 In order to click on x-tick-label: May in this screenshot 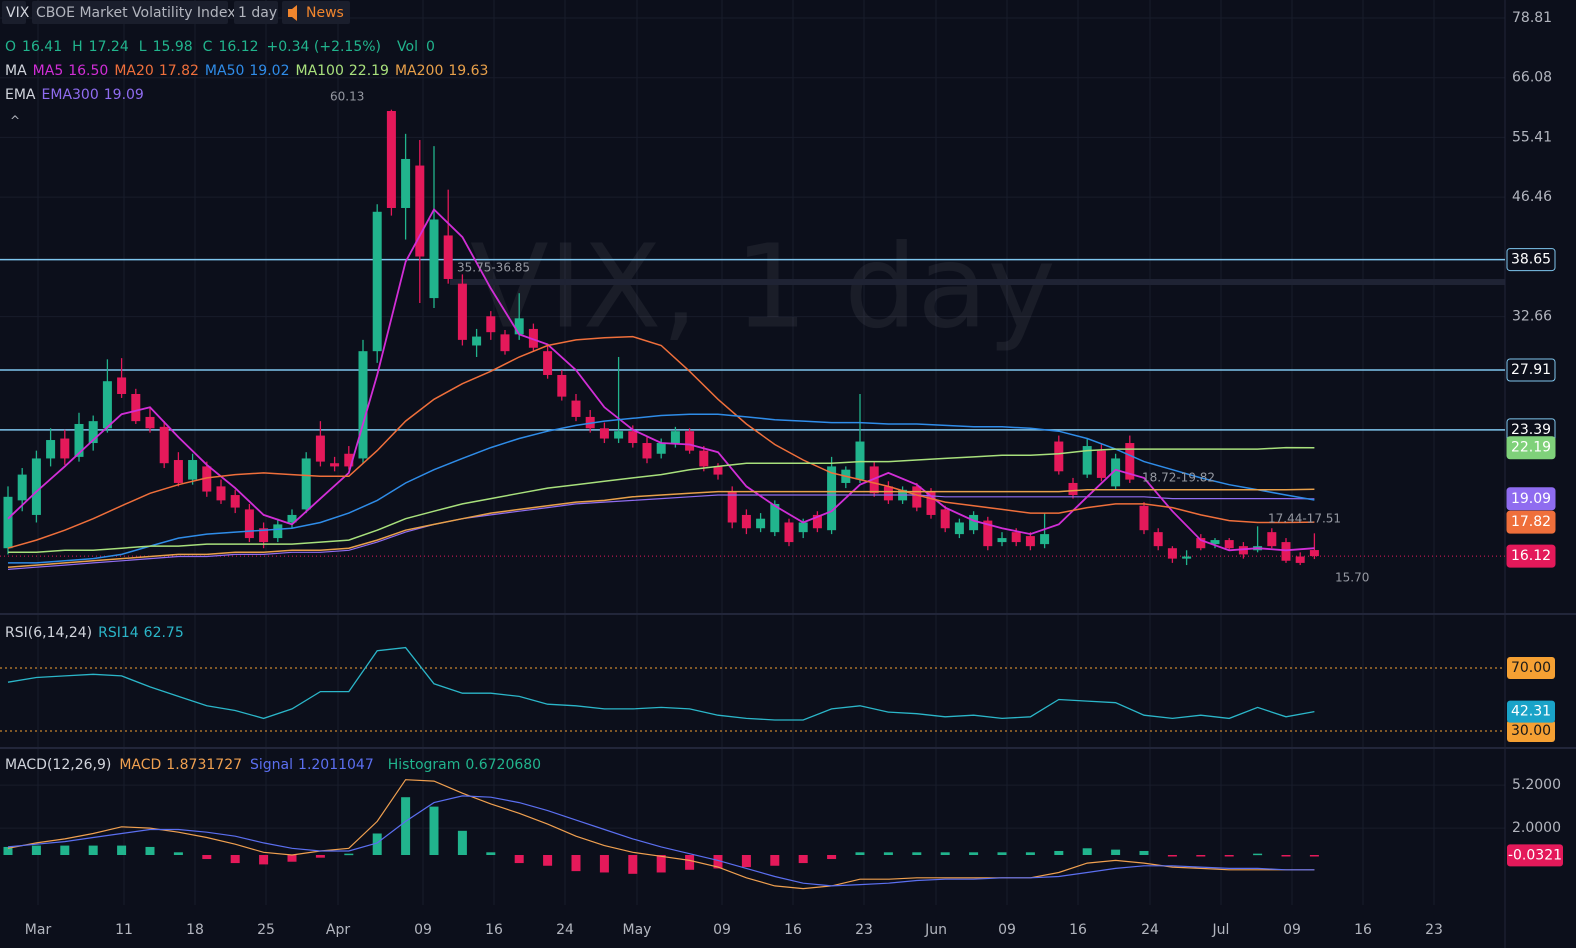, I will do `click(637, 930)`.